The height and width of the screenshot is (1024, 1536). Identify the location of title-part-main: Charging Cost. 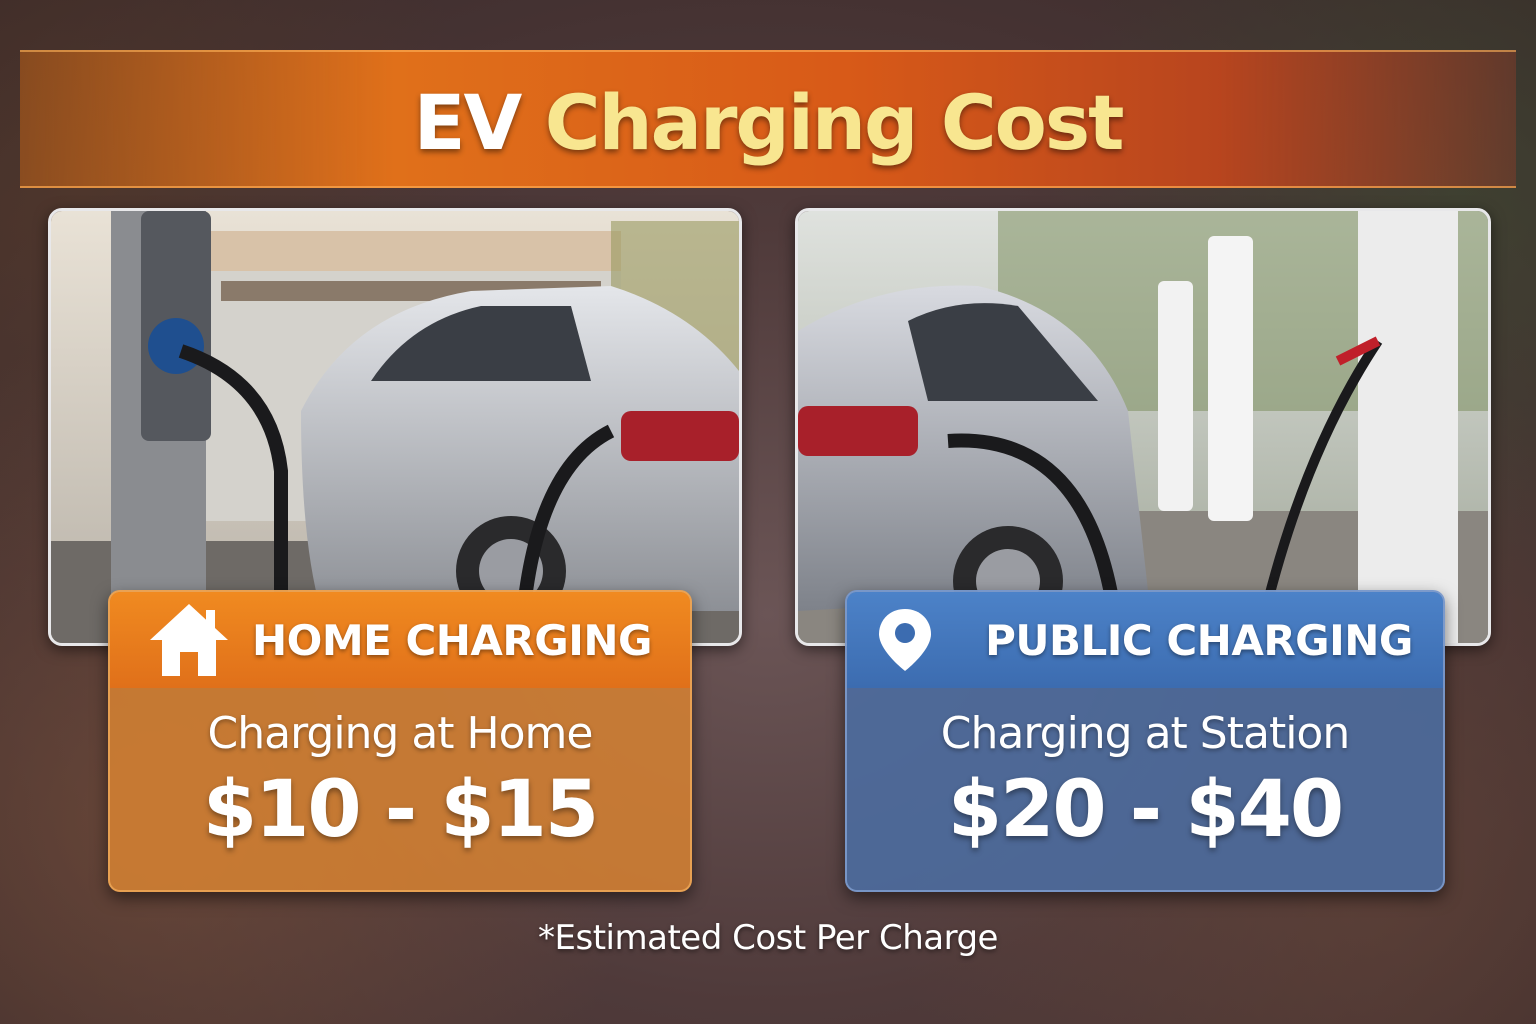
(834, 122).